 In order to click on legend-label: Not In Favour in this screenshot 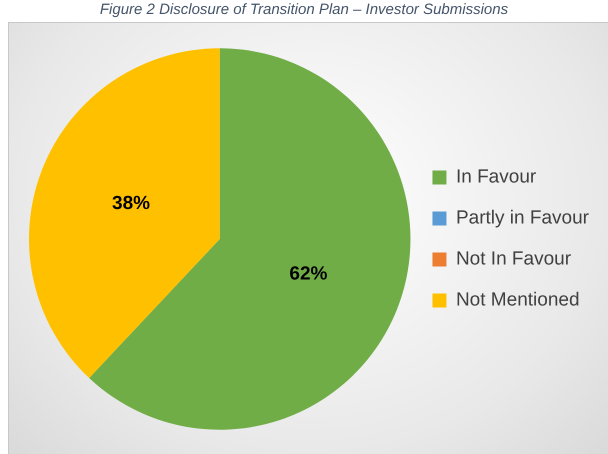, I will do `click(514, 259)`.